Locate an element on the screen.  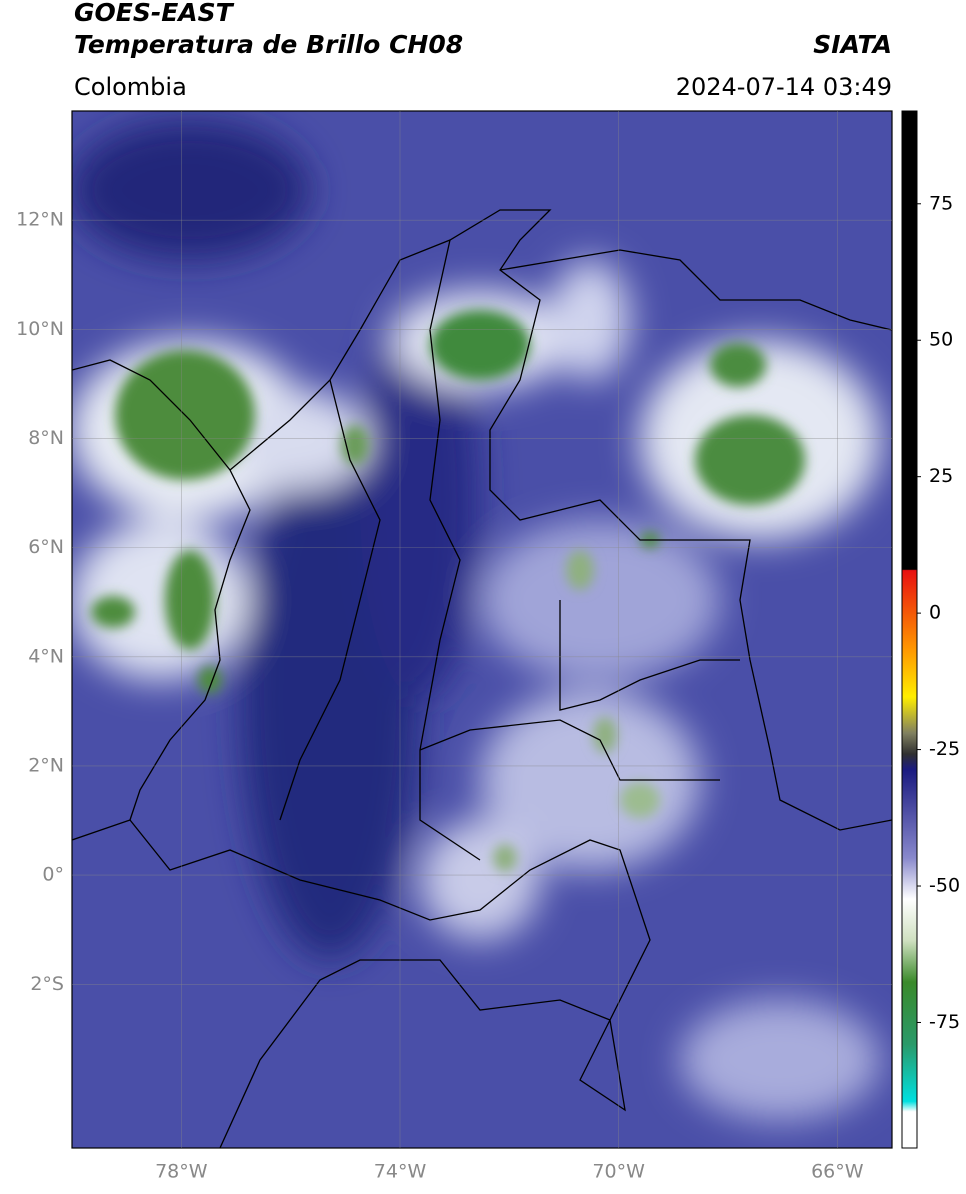
colorbar-tick-label: -75 is located at coordinates (944, 1022).